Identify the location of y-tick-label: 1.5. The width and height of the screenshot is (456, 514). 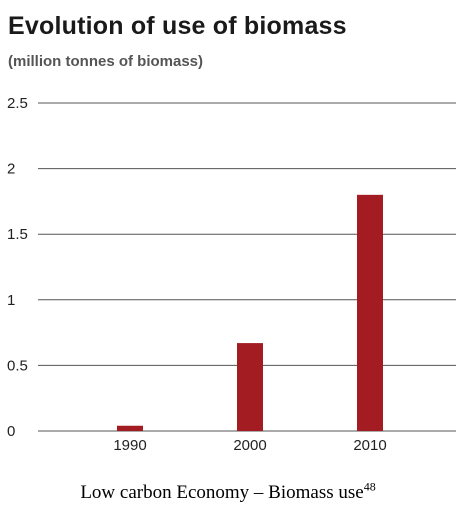
(17, 234).